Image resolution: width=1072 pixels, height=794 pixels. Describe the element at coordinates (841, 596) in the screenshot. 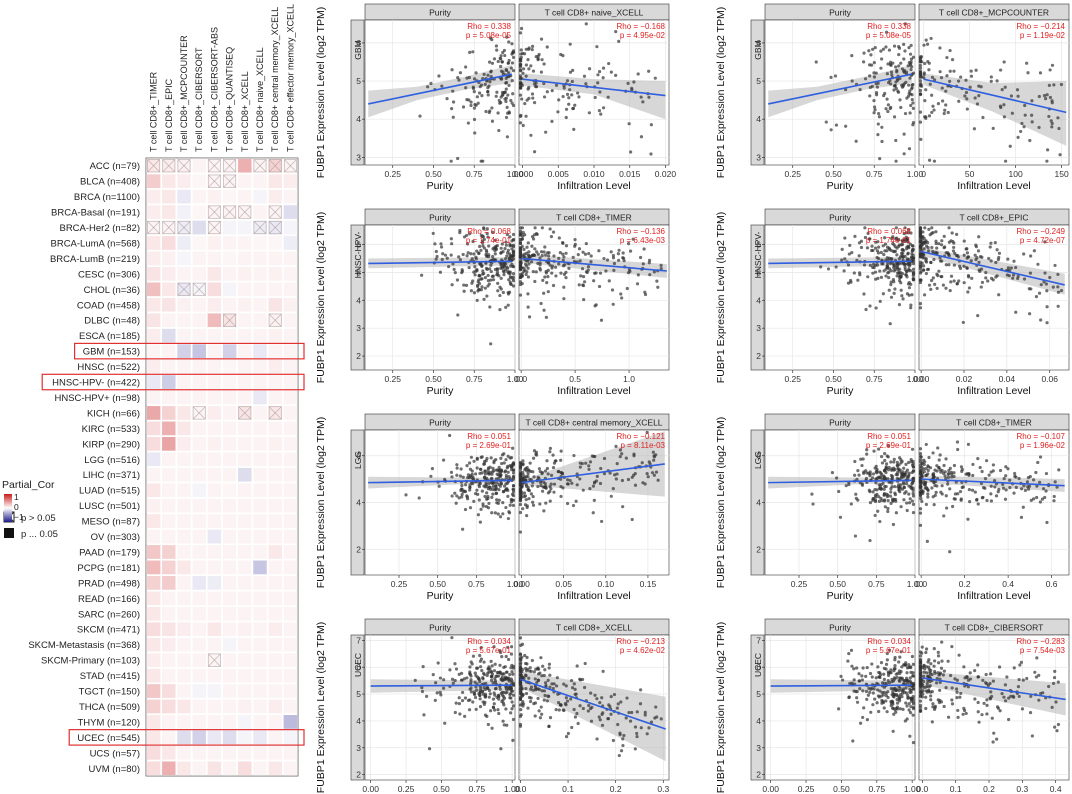

I see `x-axis-title: Purity` at that location.